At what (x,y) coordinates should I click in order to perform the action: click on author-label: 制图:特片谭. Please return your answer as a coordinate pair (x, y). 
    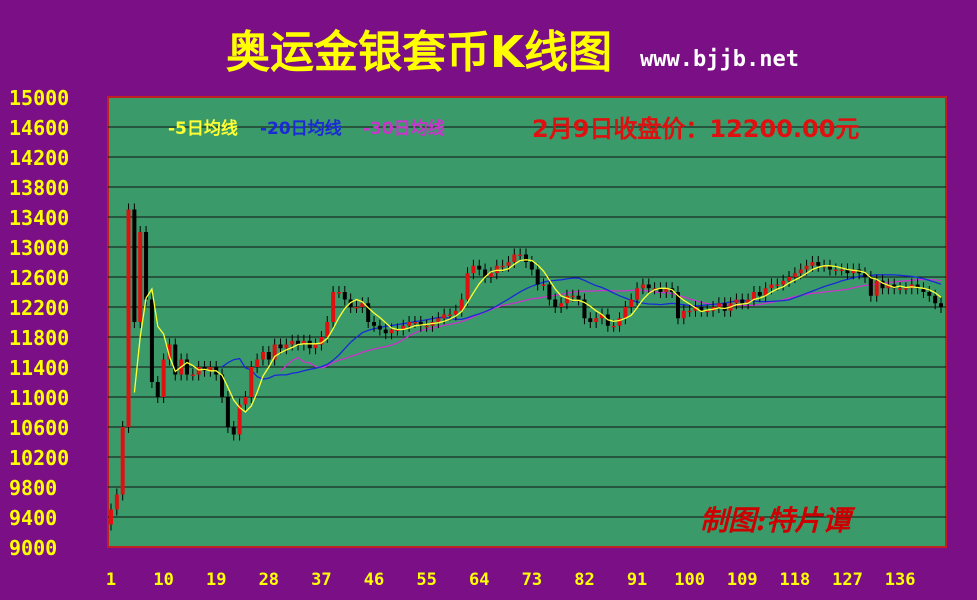
    Looking at the image, I should click on (778, 520).